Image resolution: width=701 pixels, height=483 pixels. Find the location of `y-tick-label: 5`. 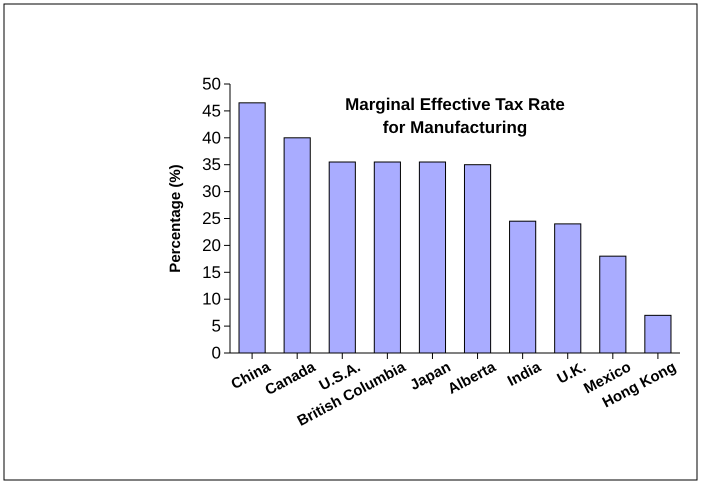

y-tick-label: 5 is located at coordinates (216, 326).